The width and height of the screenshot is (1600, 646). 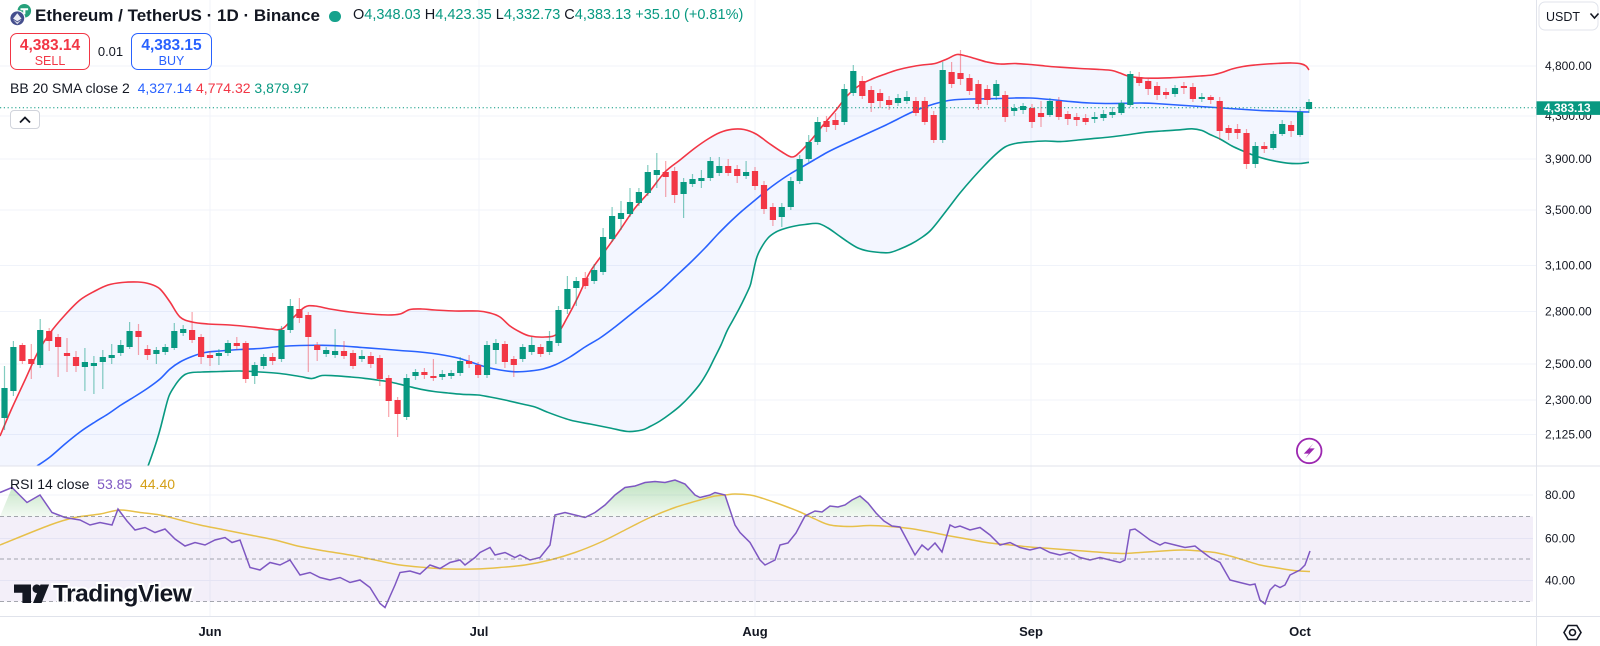 What do you see at coordinates (1563, 17) in the screenshot?
I see `svg-text: USDT` at bounding box center [1563, 17].